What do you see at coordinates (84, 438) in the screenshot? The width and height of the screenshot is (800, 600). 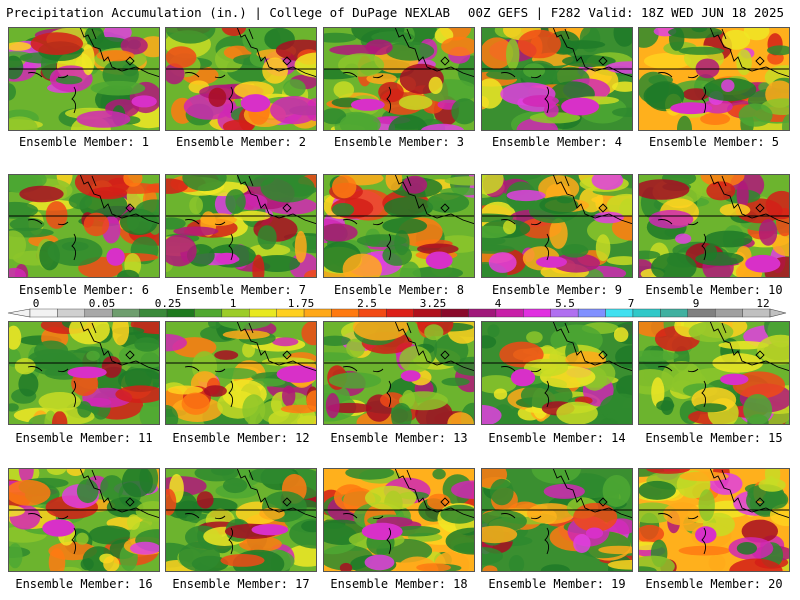 I see `ensemble-member-label: Ensemble Member: 11` at bounding box center [84, 438].